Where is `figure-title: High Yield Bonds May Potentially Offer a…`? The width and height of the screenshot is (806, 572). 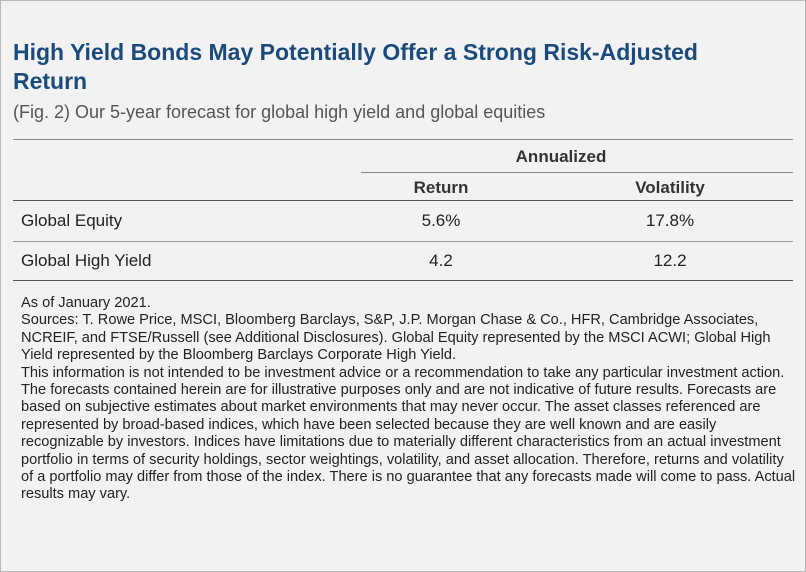
figure-title: High Yield Bonds May Potentially Offer a… is located at coordinates (355, 66).